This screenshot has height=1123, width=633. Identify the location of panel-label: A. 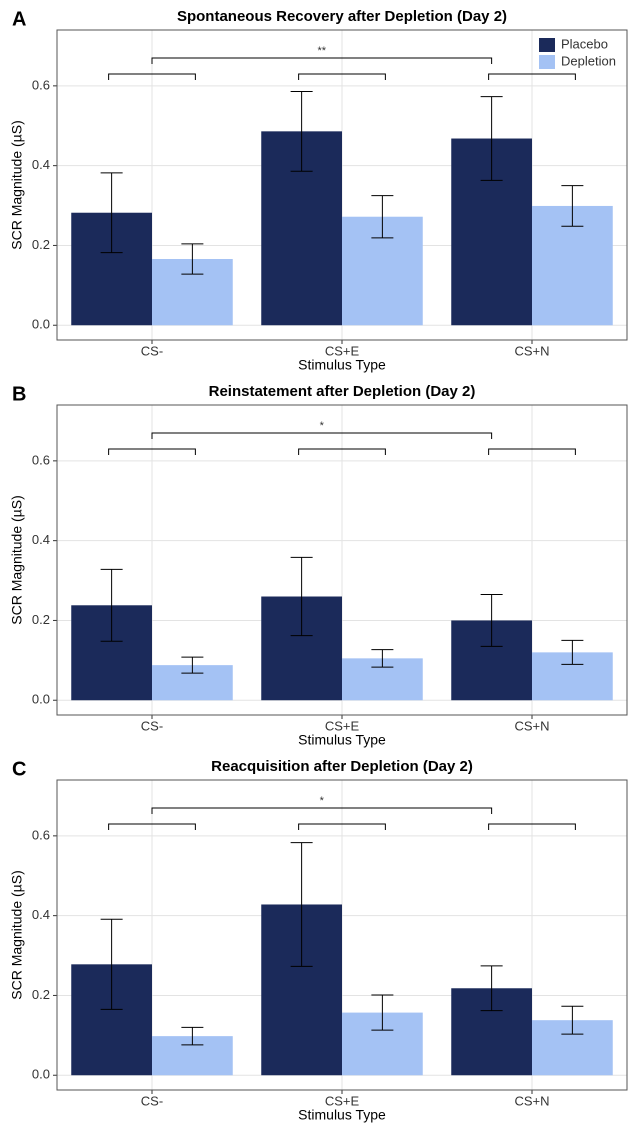
(19, 19).